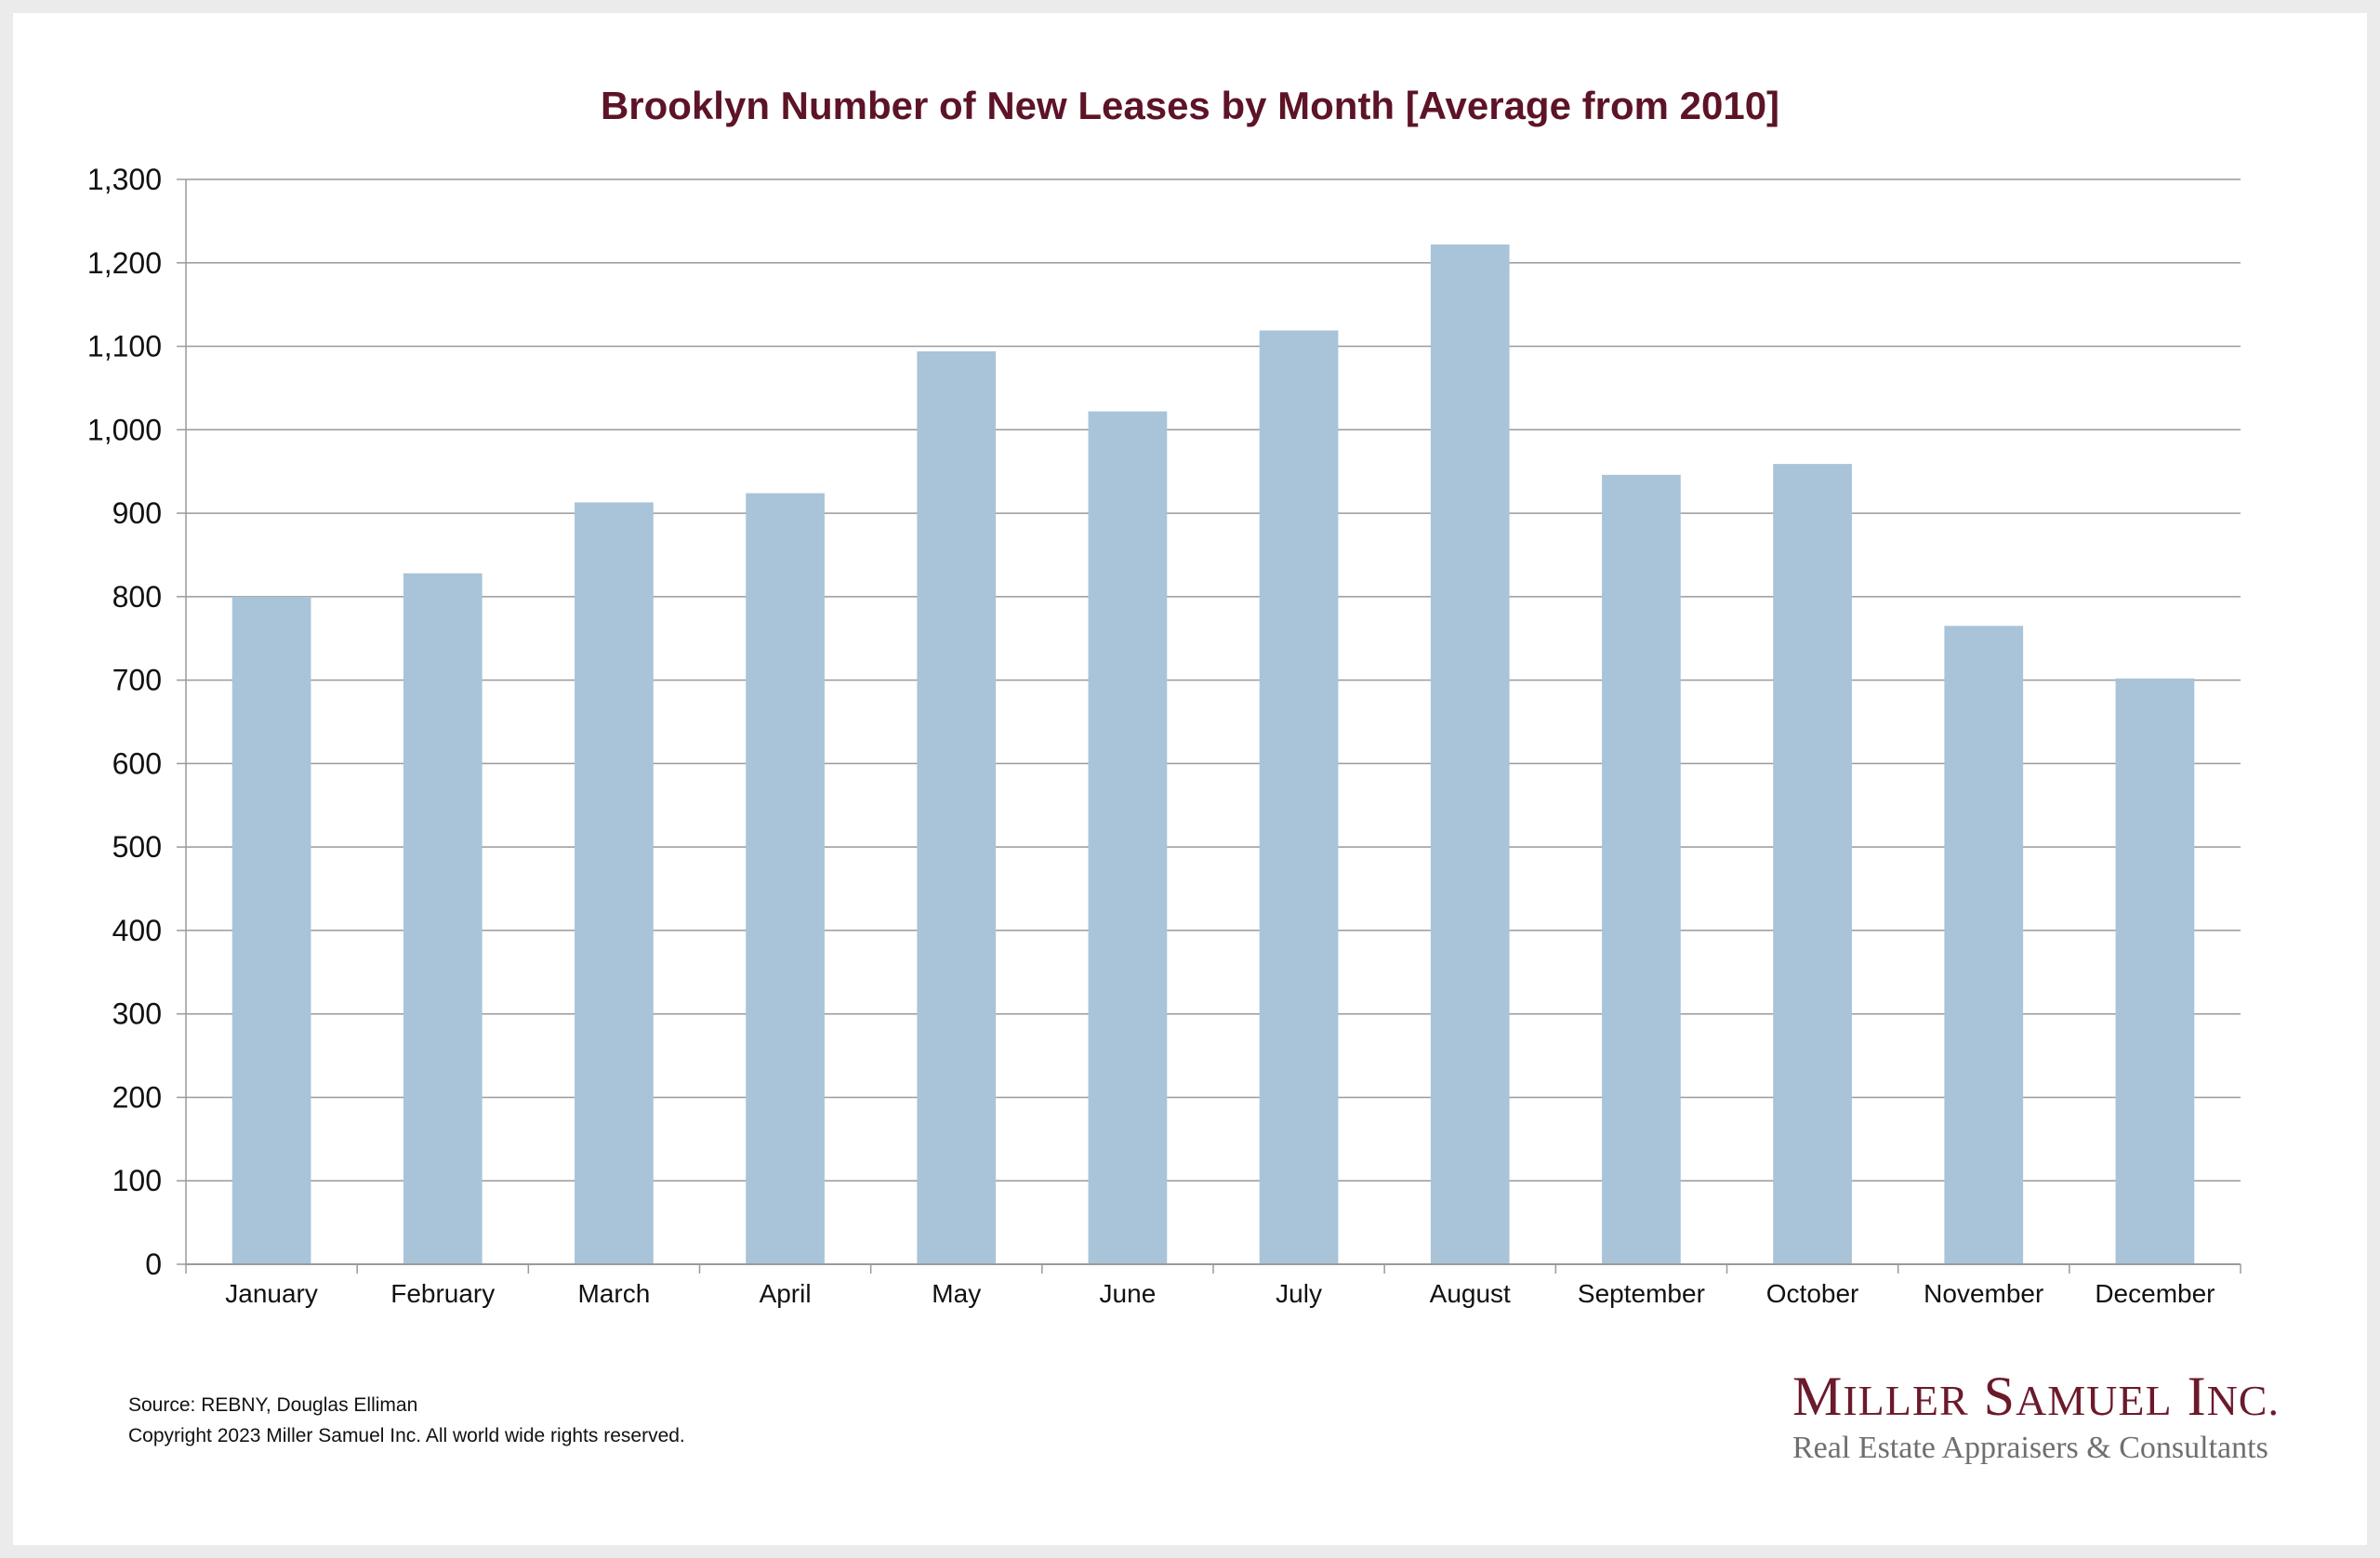 The width and height of the screenshot is (2380, 1558). Describe the element at coordinates (273, 1405) in the screenshot. I see `source-note: Source: REBNY, Douglas Elliman` at that location.